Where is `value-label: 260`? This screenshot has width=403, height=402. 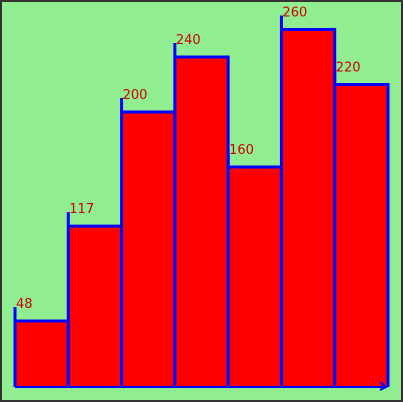
value-label: 260 is located at coordinates (294, 13).